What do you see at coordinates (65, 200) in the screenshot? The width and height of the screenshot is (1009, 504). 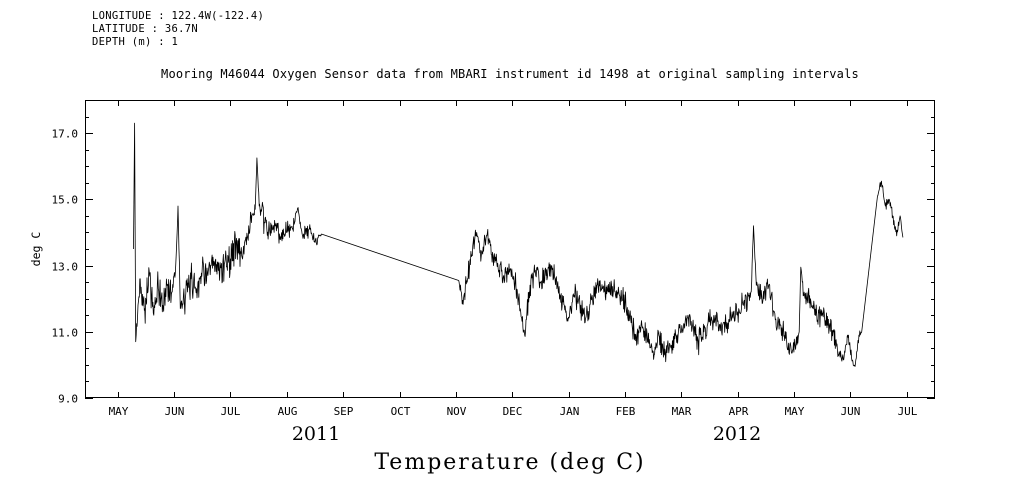 I see `y-tick-label: 15.0` at bounding box center [65, 200].